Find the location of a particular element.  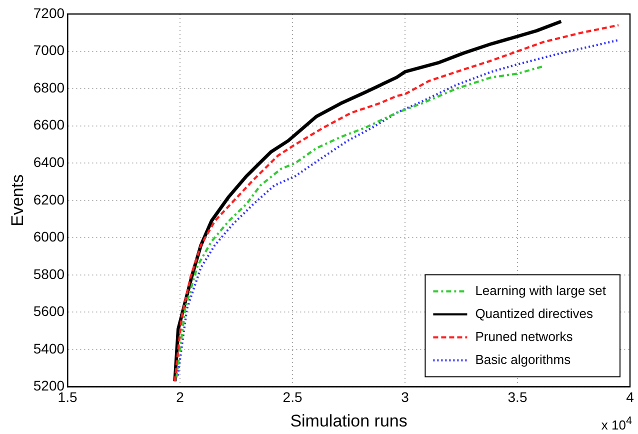

x-tick-label: 4 is located at coordinates (630, 397).